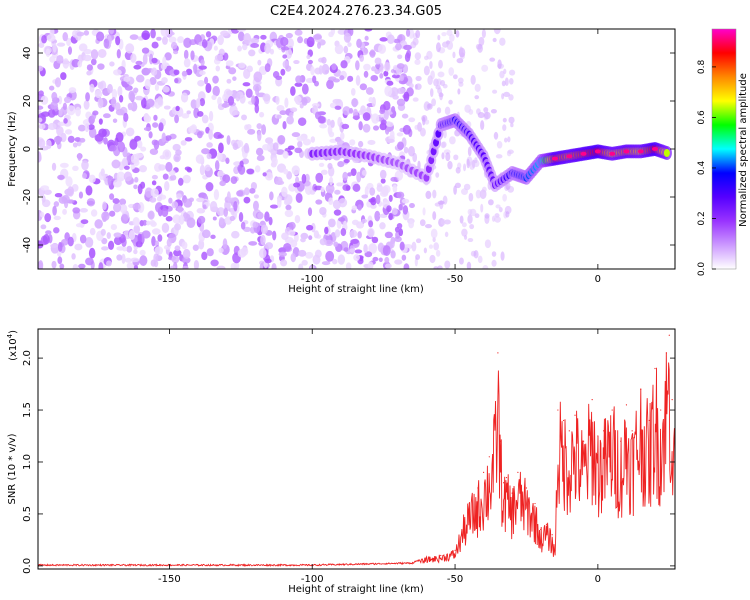  Describe the element at coordinates (27, 53) in the screenshot. I see `y-tick-label: 40` at that location.